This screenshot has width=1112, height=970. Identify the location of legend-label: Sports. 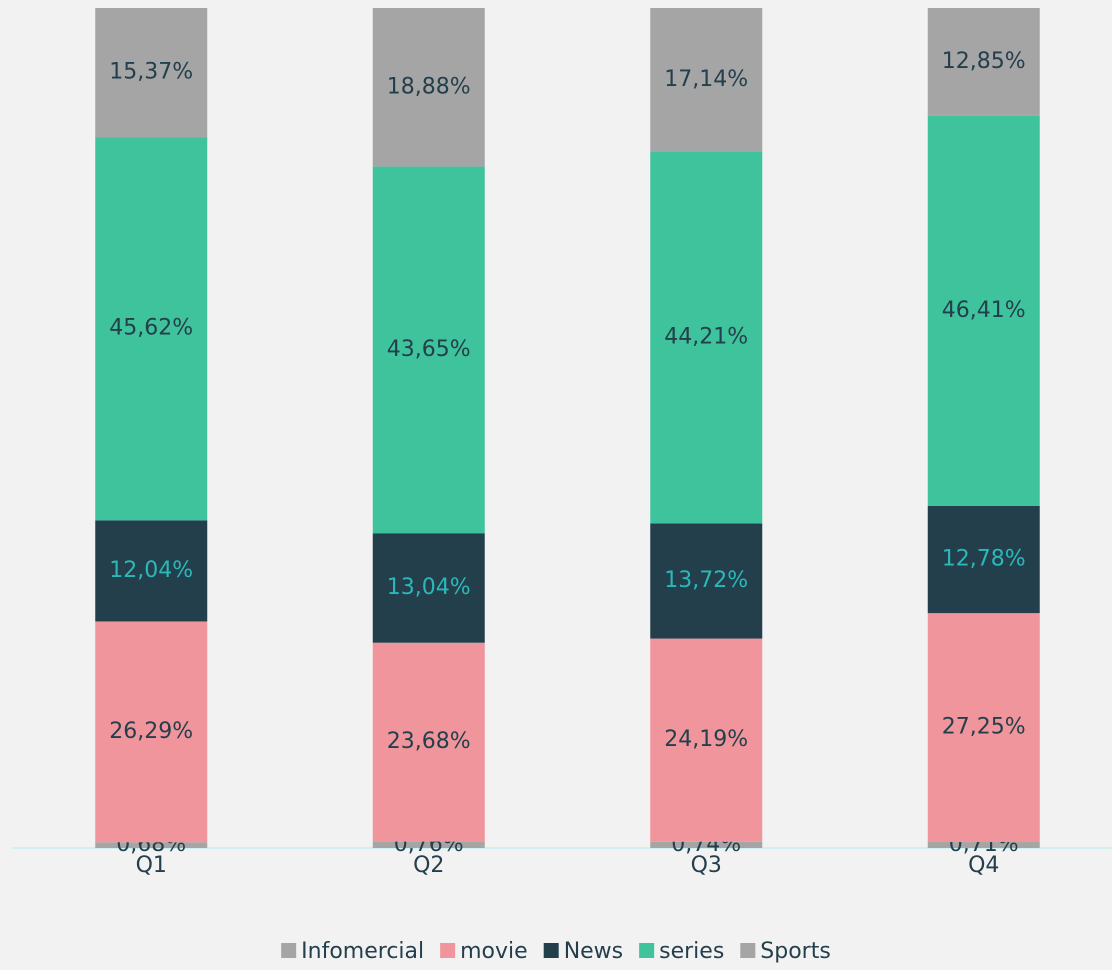
(795, 951).